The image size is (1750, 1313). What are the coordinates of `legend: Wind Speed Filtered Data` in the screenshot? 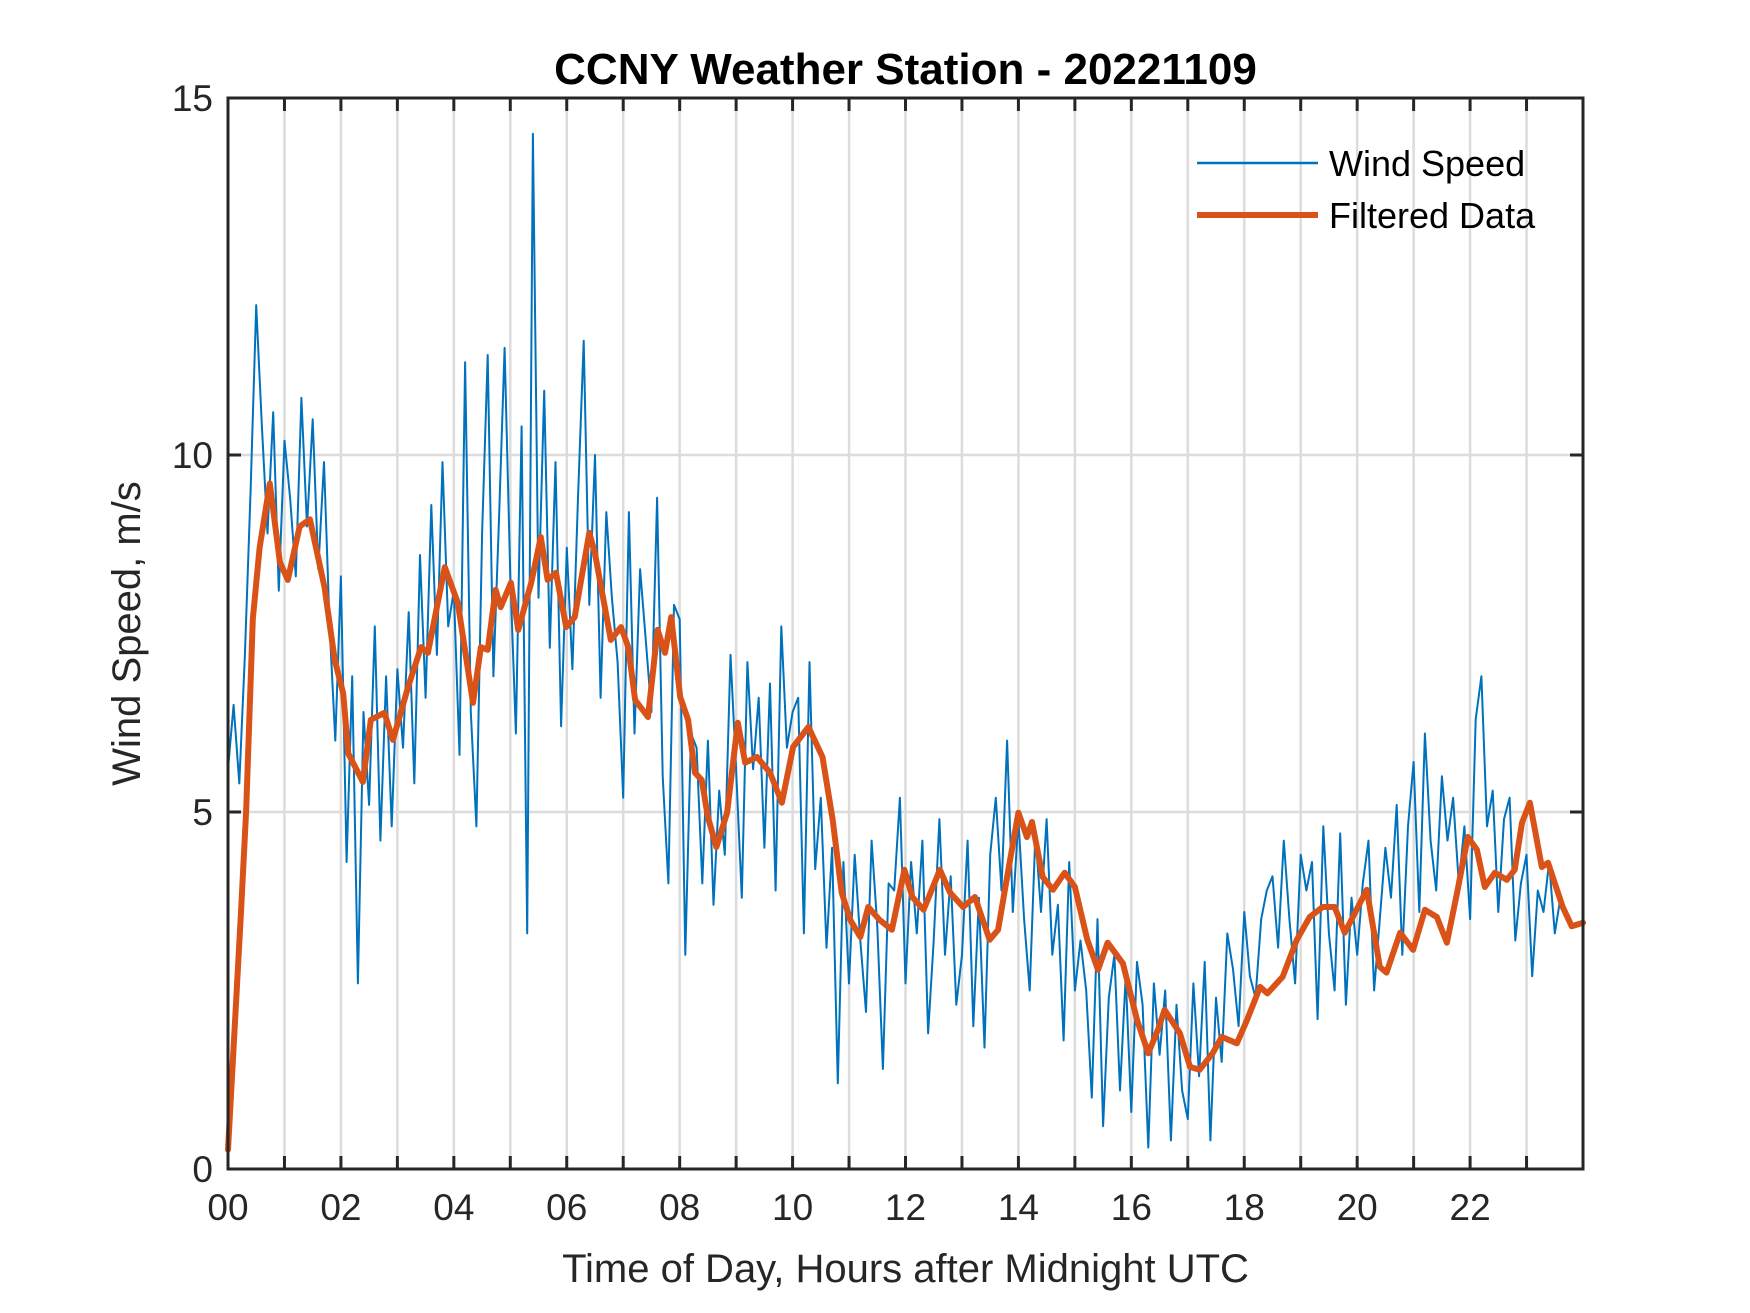 It's located at (1366, 189).